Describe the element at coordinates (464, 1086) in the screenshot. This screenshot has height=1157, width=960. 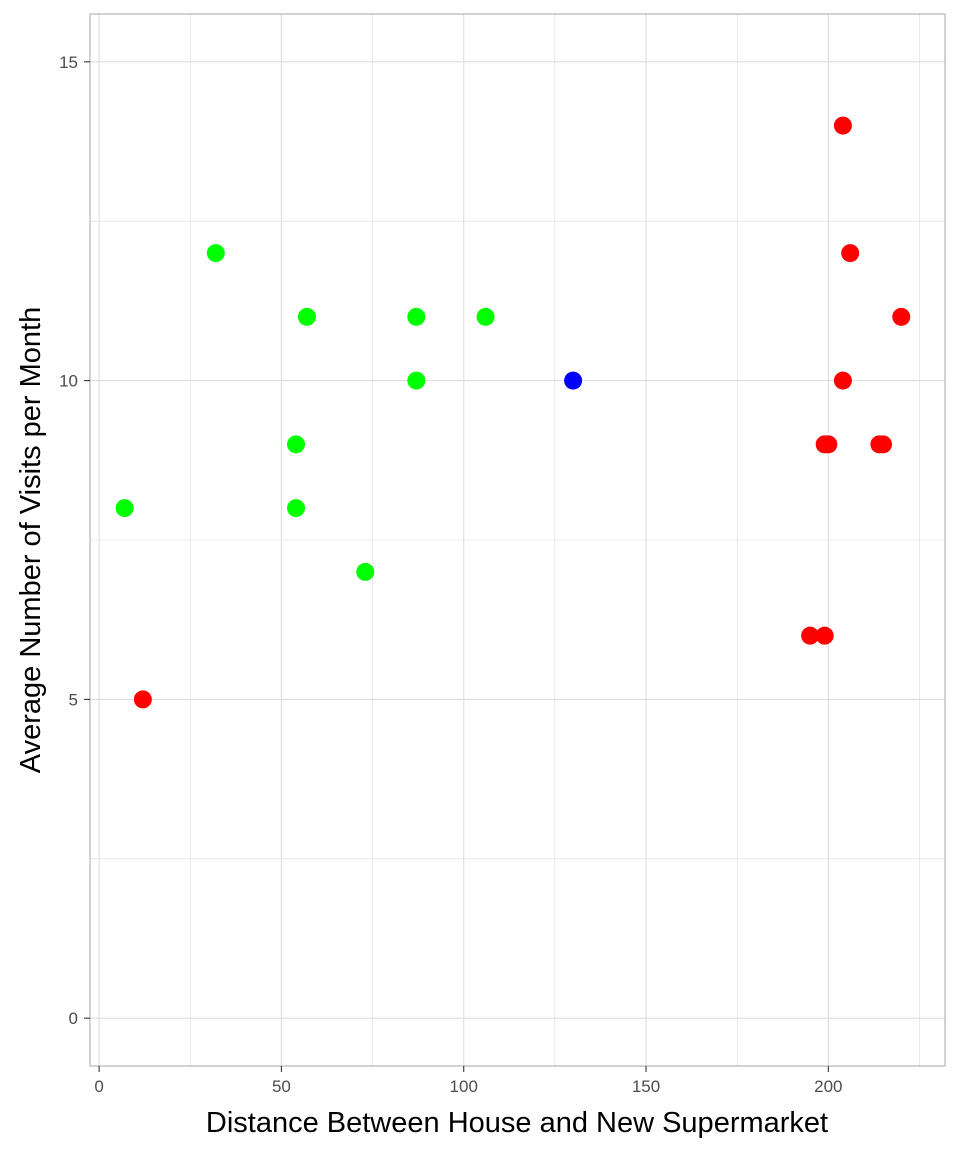
I see `x-tick-label: 100` at that location.